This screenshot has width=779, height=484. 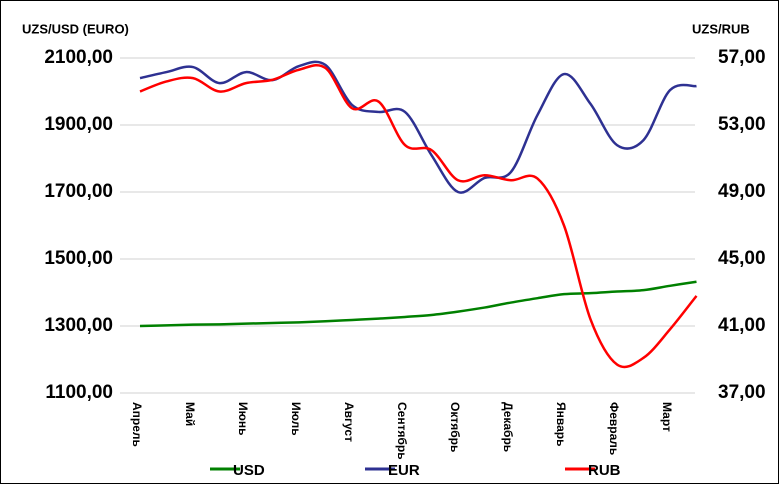 I want to click on legend-label: RUB, so click(x=604, y=470).